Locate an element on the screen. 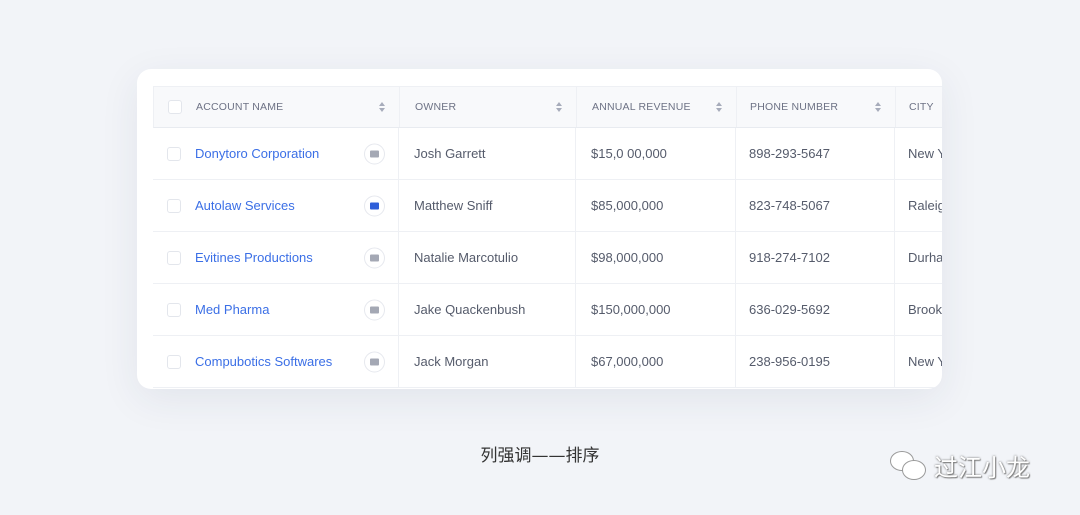 The width and height of the screenshot is (1080, 515). cell-revenue: $67,000,000 is located at coordinates (656, 361).